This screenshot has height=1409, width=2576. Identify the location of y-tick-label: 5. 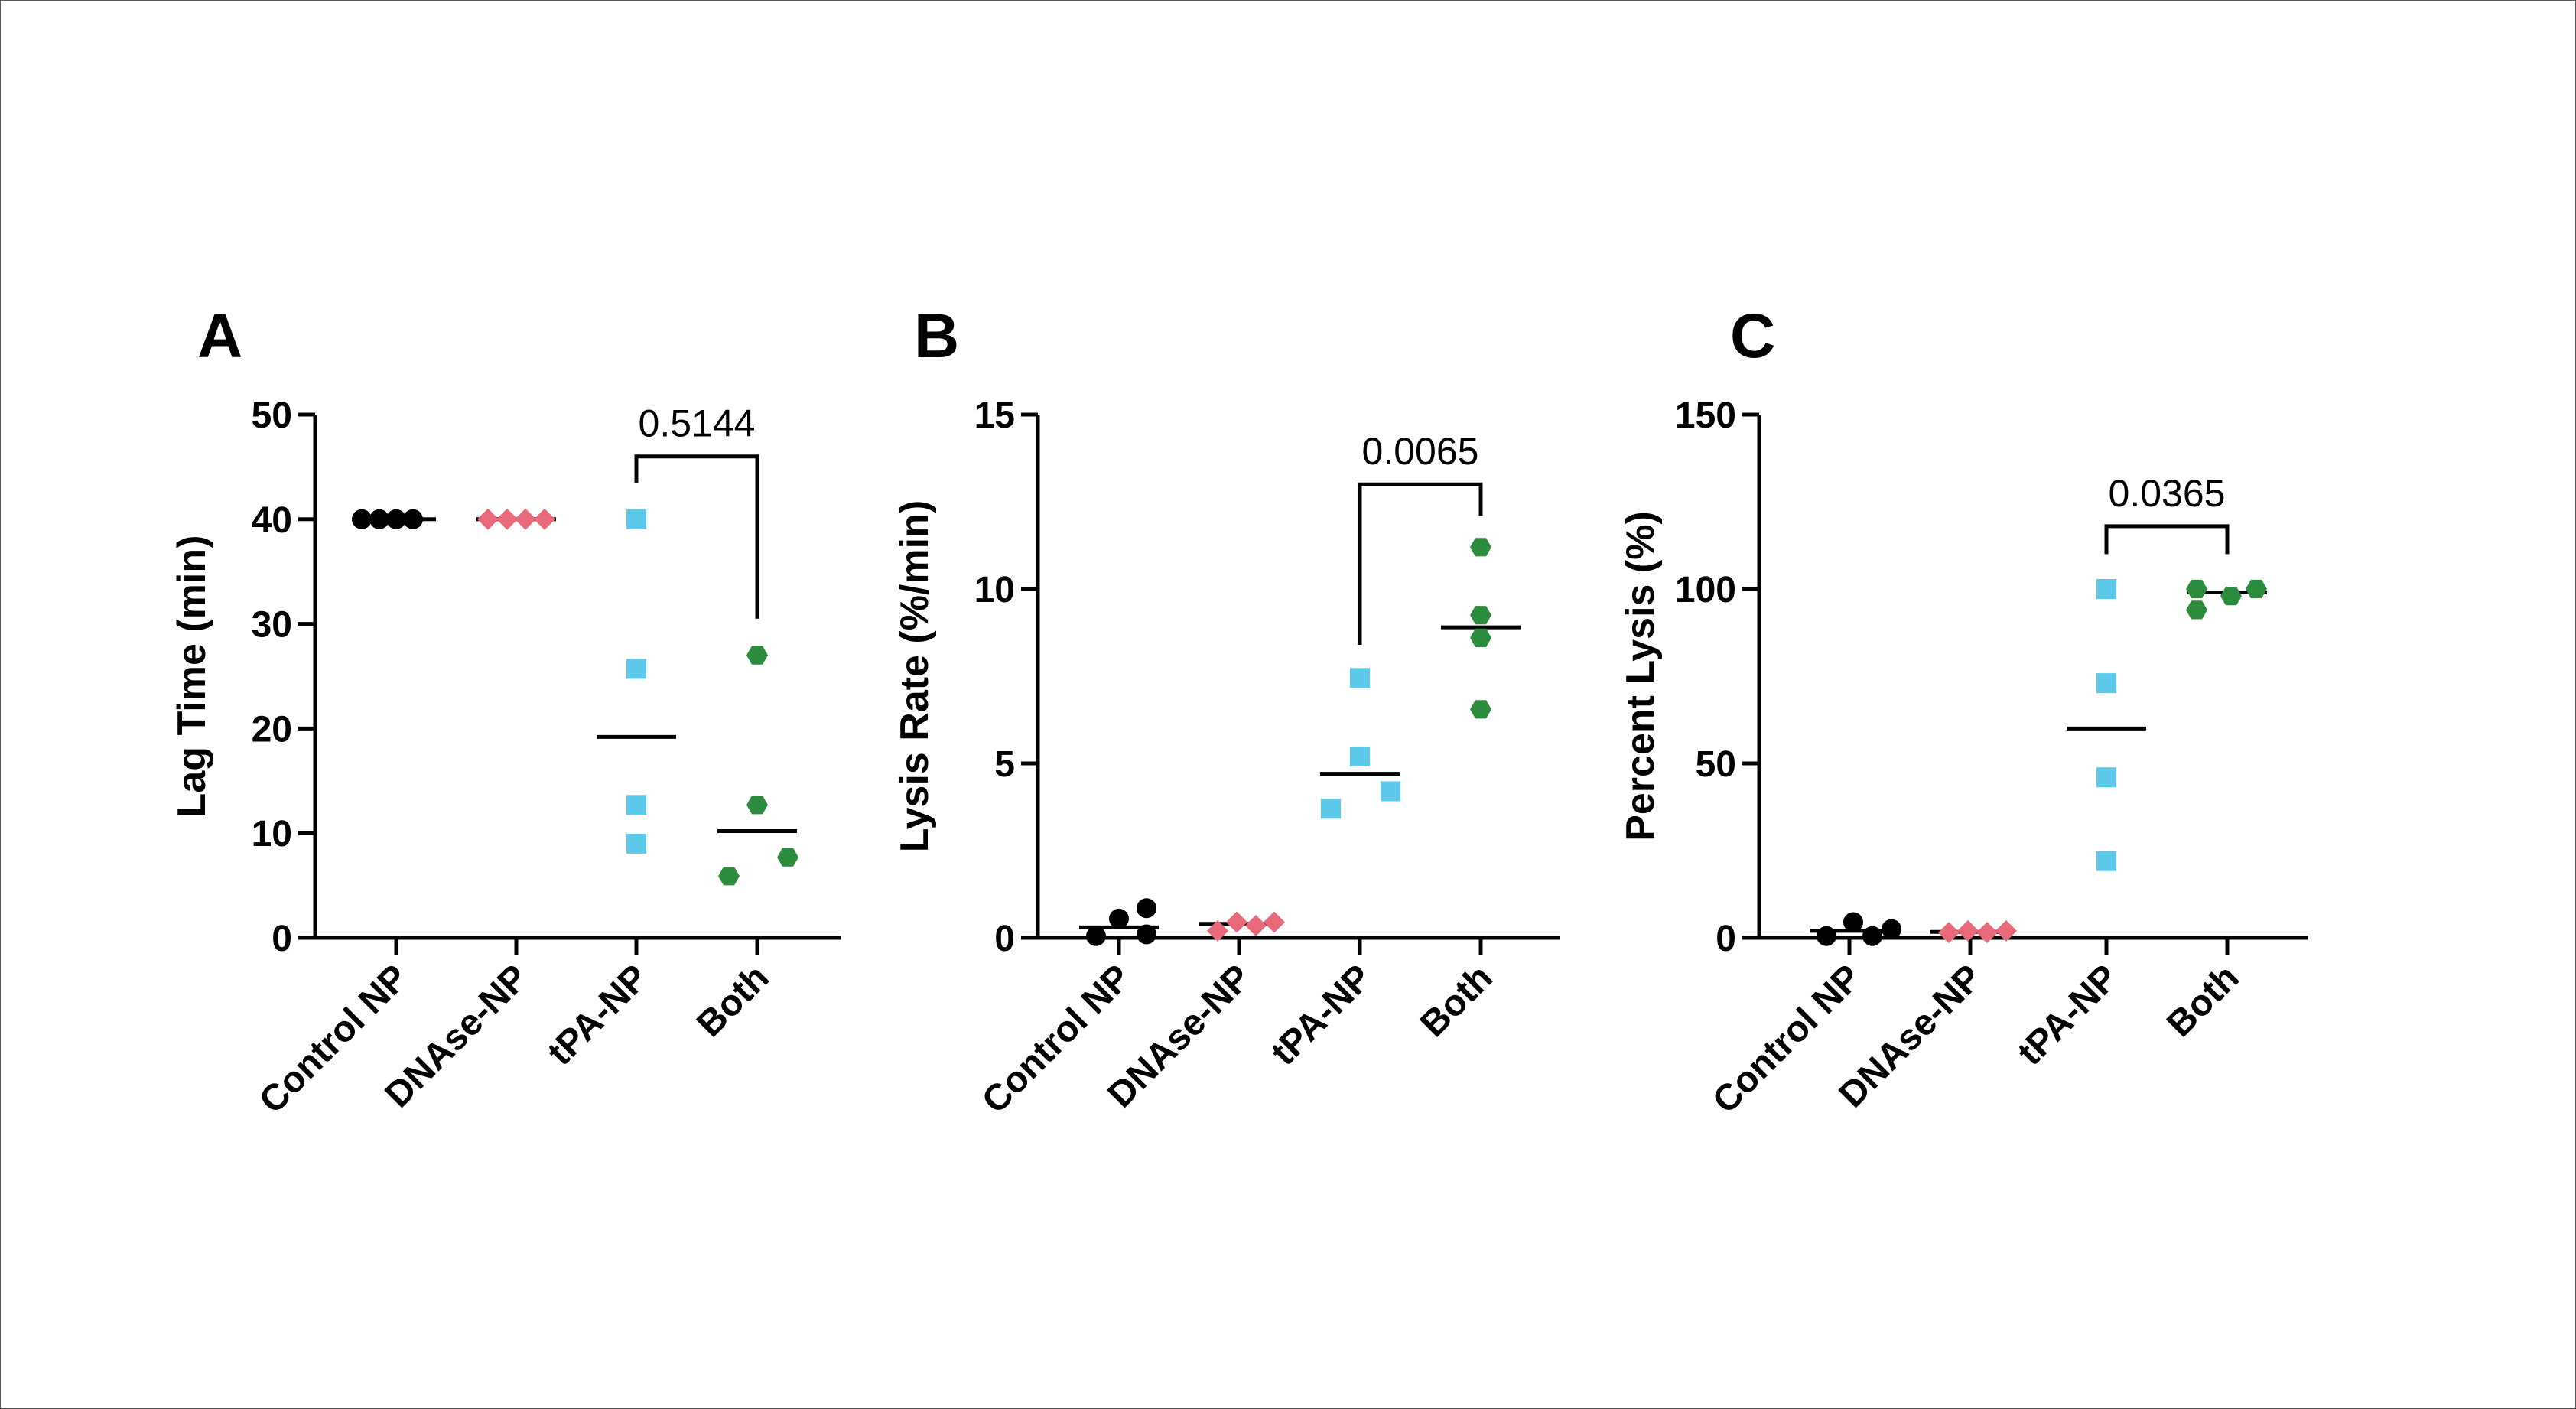
(1004, 764).